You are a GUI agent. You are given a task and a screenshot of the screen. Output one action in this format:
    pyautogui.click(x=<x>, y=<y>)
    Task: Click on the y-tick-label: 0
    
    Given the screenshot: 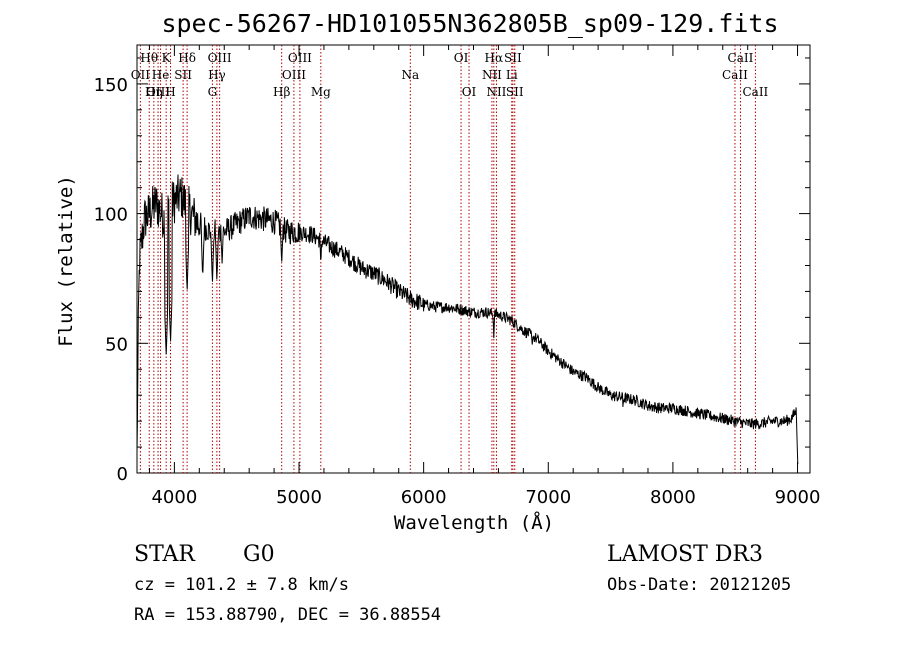 What is the action you would take?
    pyautogui.click(x=122, y=474)
    